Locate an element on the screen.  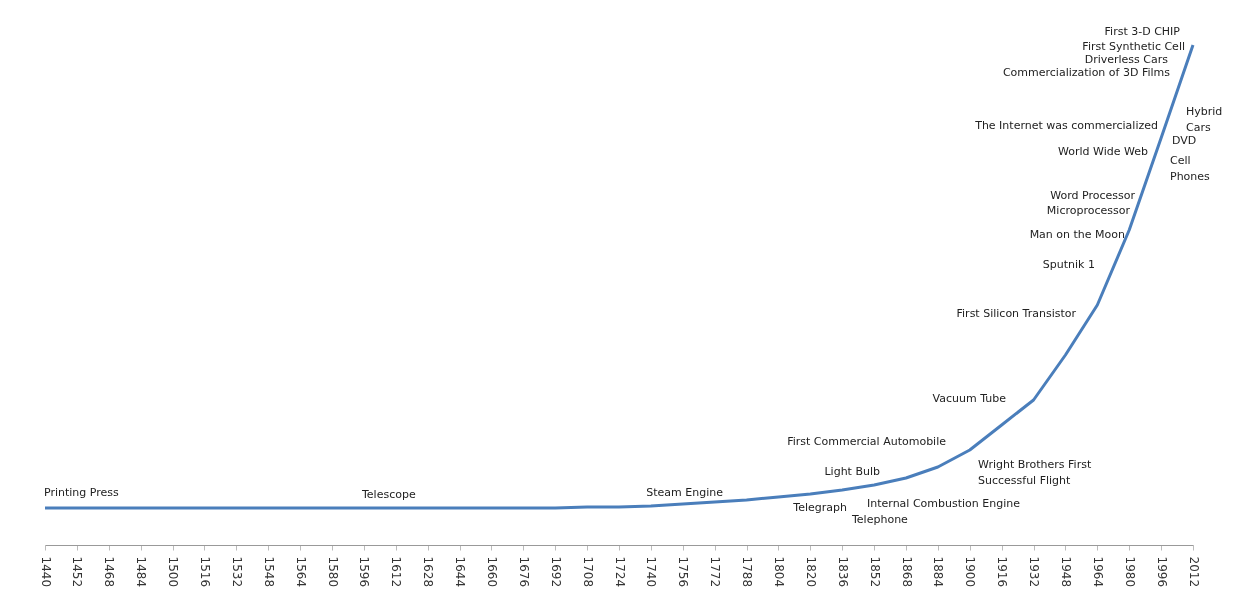
x-tick-label: 1564 is located at coordinates (300, 572).